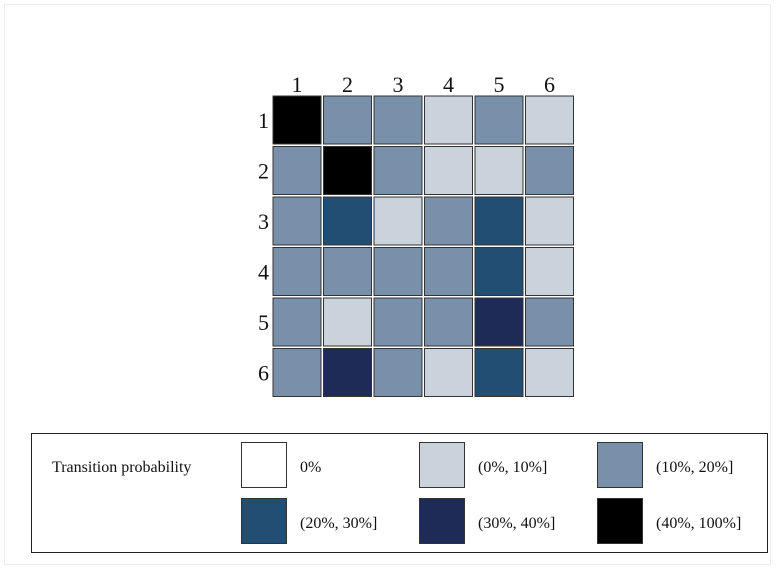 The width and height of the screenshot is (777, 569). Describe the element at coordinates (499, 221) in the screenshot. I see `cell-r3-c5` at that location.